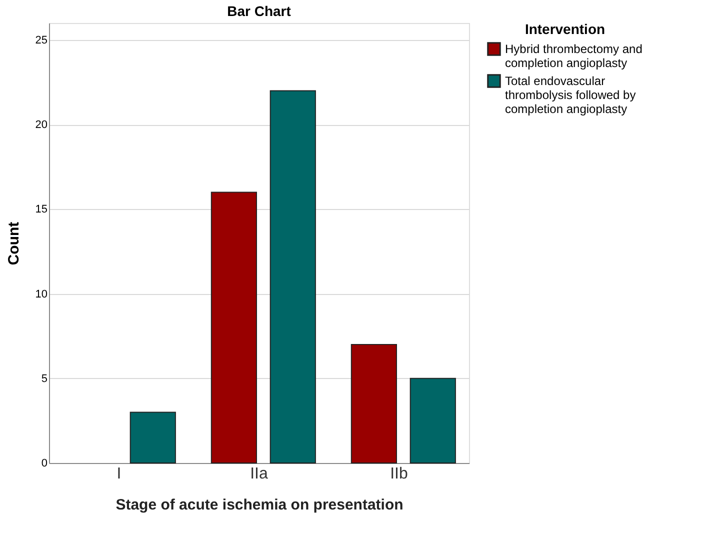  What do you see at coordinates (573, 56) in the screenshot?
I see `legend-label: Hybrid thrombectomy and completion angioplasty` at bounding box center [573, 56].